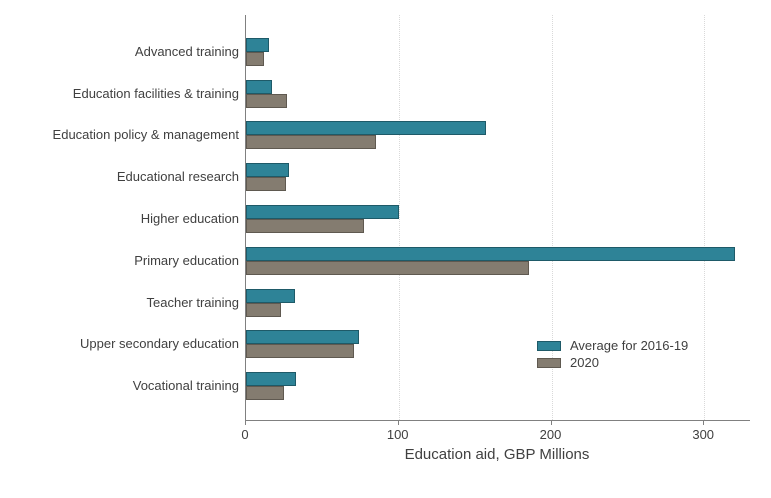 Image resolution: width=771 pixels, height=498 pixels. I want to click on x-tick-label-100: 100, so click(397, 434).